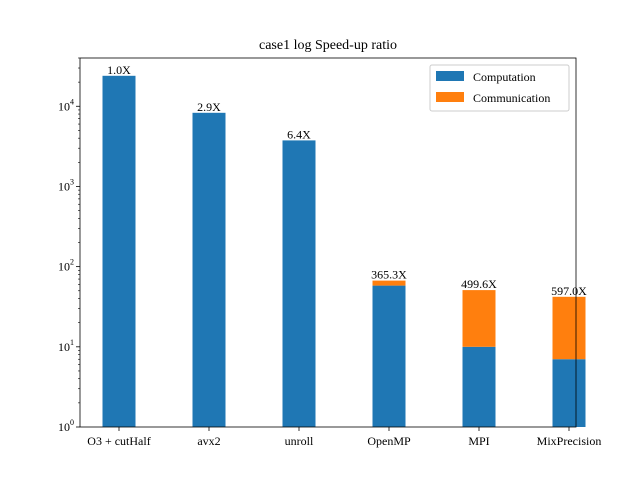 The width and height of the screenshot is (640, 480). I want to click on y-tick-label-1: 10¹, so click(66, 346).